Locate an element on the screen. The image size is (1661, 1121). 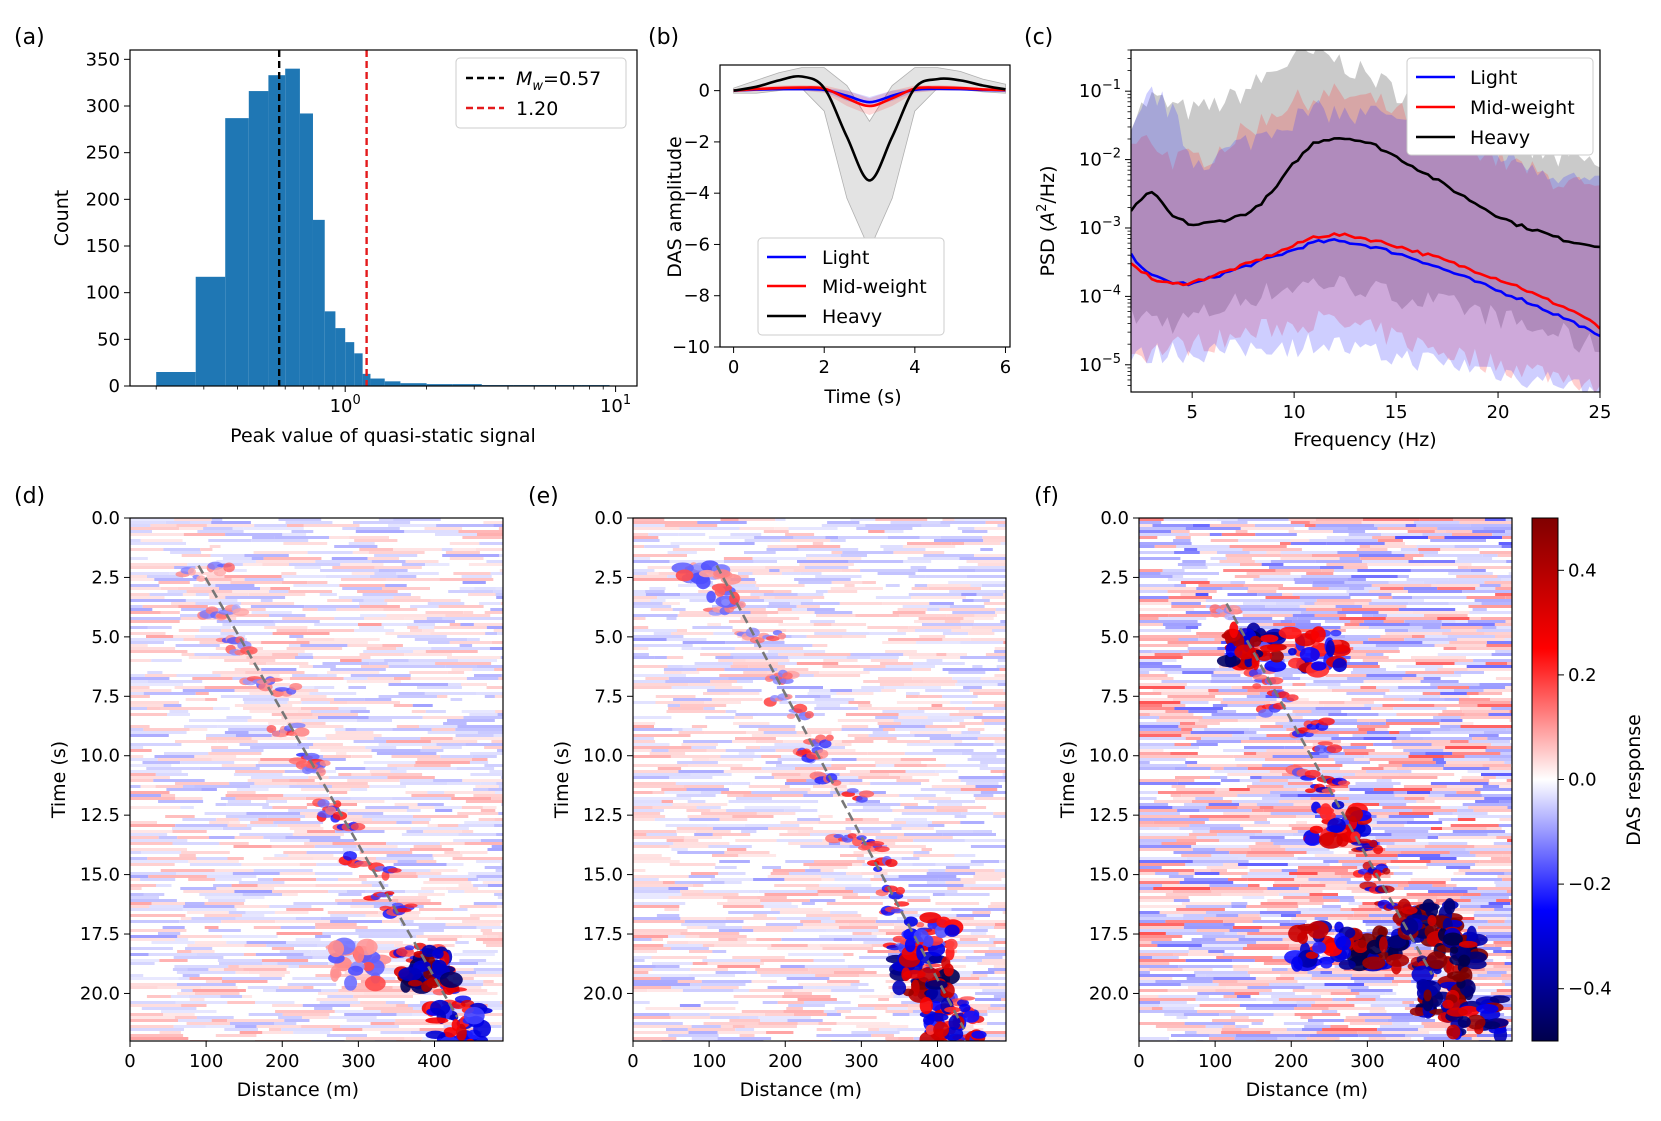
legend-entry-mid: Mid-weight is located at coordinates (874, 287).